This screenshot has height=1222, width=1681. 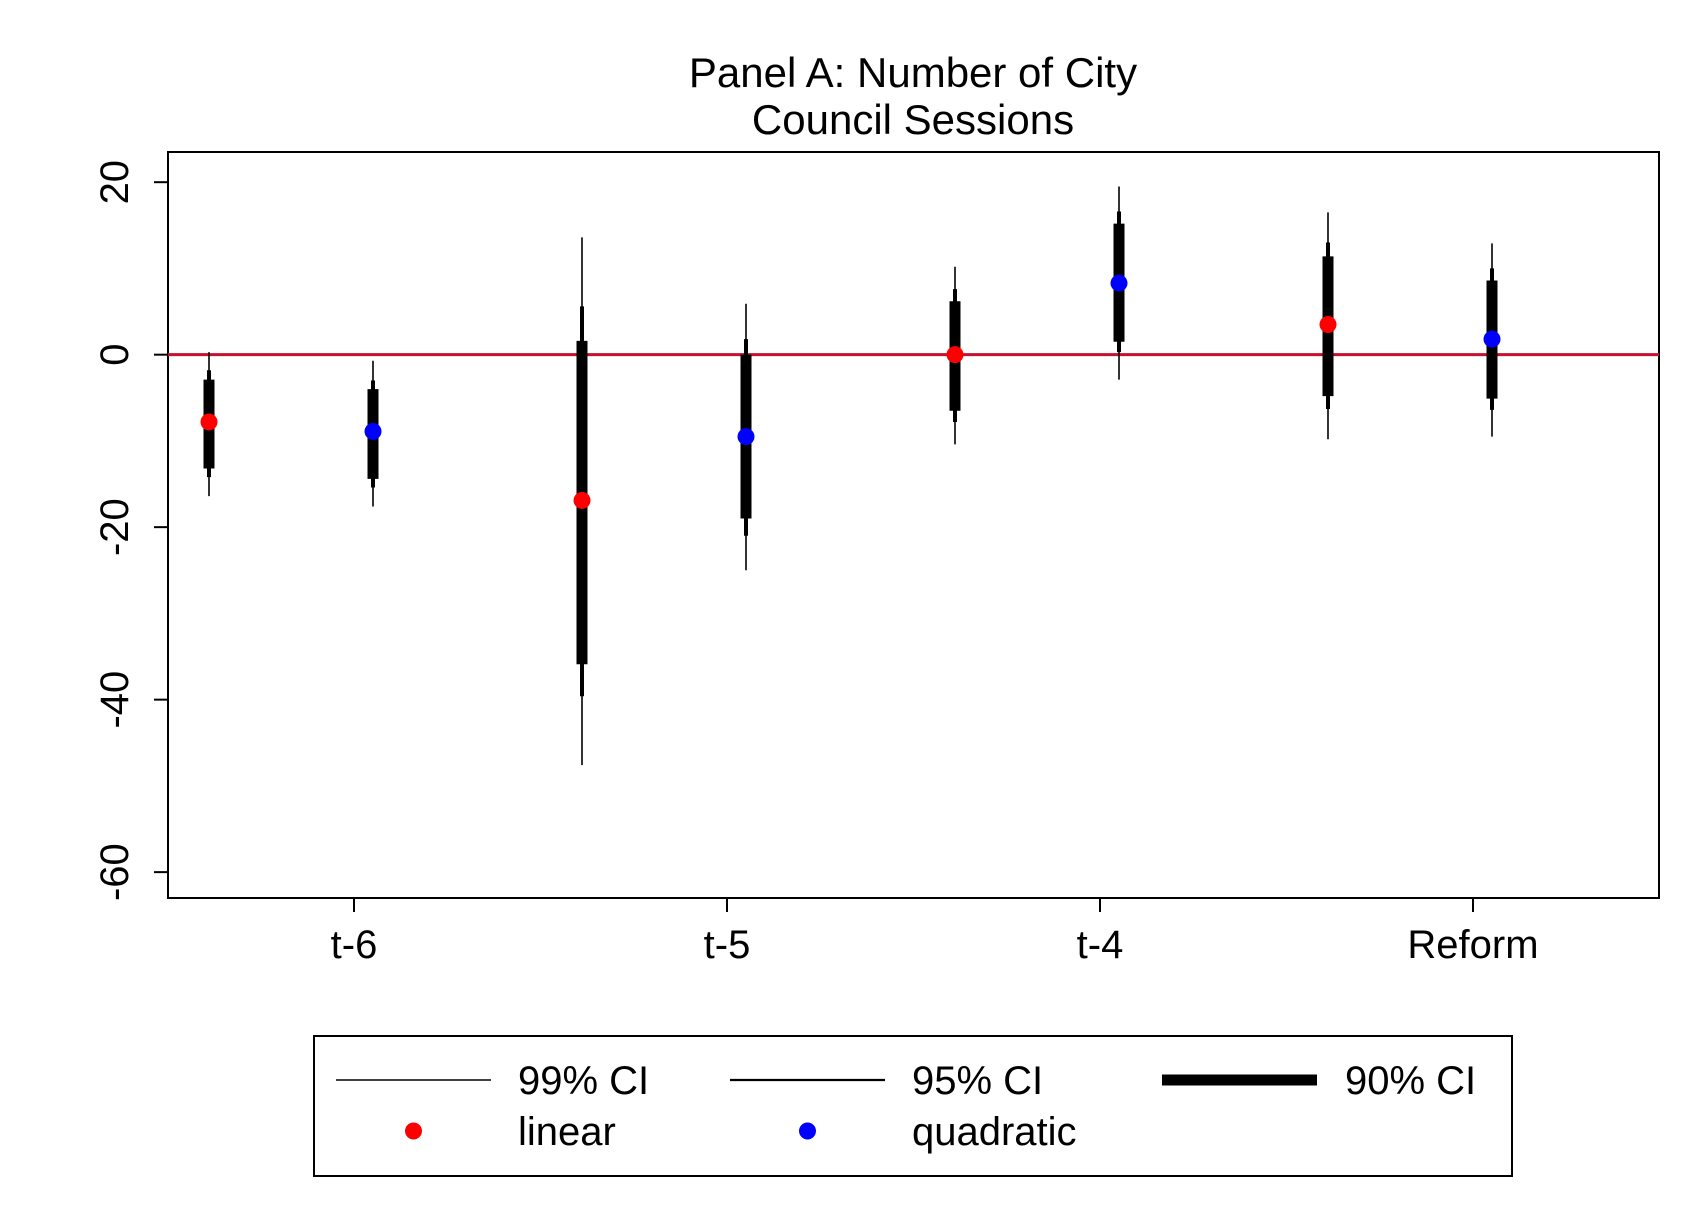 What do you see at coordinates (115, 355) in the screenshot?
I see `y-tick-label: 0` at bounding box center [115, 355].